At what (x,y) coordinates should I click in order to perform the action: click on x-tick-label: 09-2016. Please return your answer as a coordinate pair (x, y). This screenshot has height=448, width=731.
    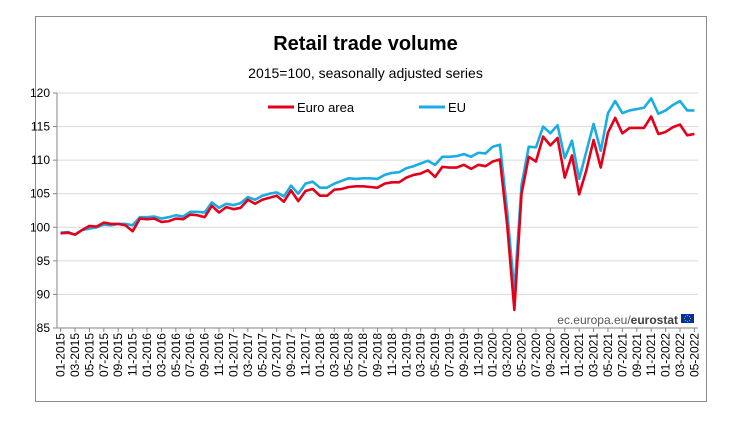
    Looking at the image, I should click on (205, 355).